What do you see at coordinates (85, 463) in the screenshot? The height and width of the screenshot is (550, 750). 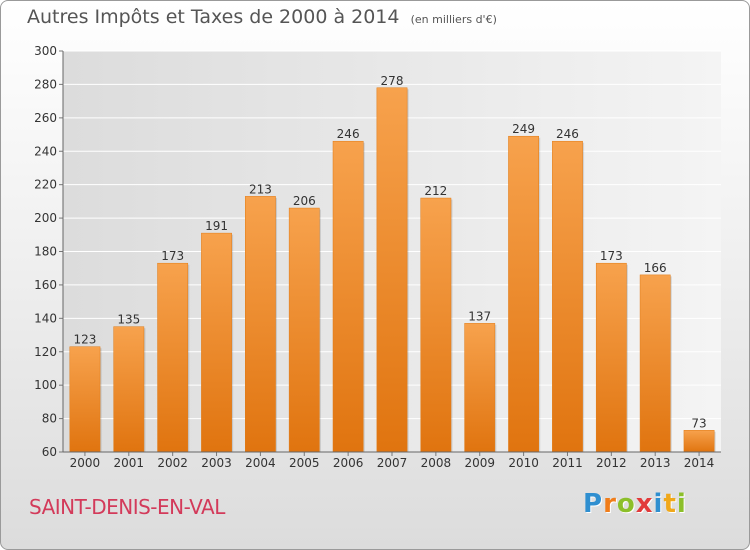 I see `x-tick-label: 2000` at bounding box center [85, 463].